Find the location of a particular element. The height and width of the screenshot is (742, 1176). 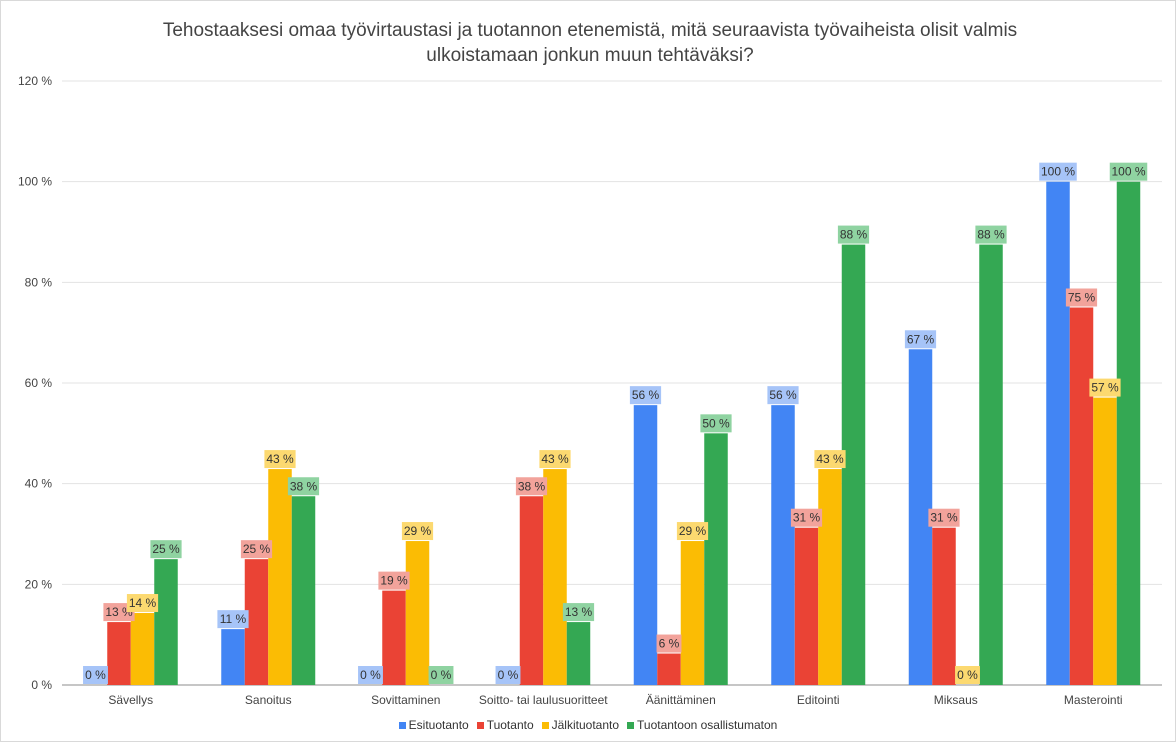

legend-item: Jälkituotanto is located at coordinates (580, 725).